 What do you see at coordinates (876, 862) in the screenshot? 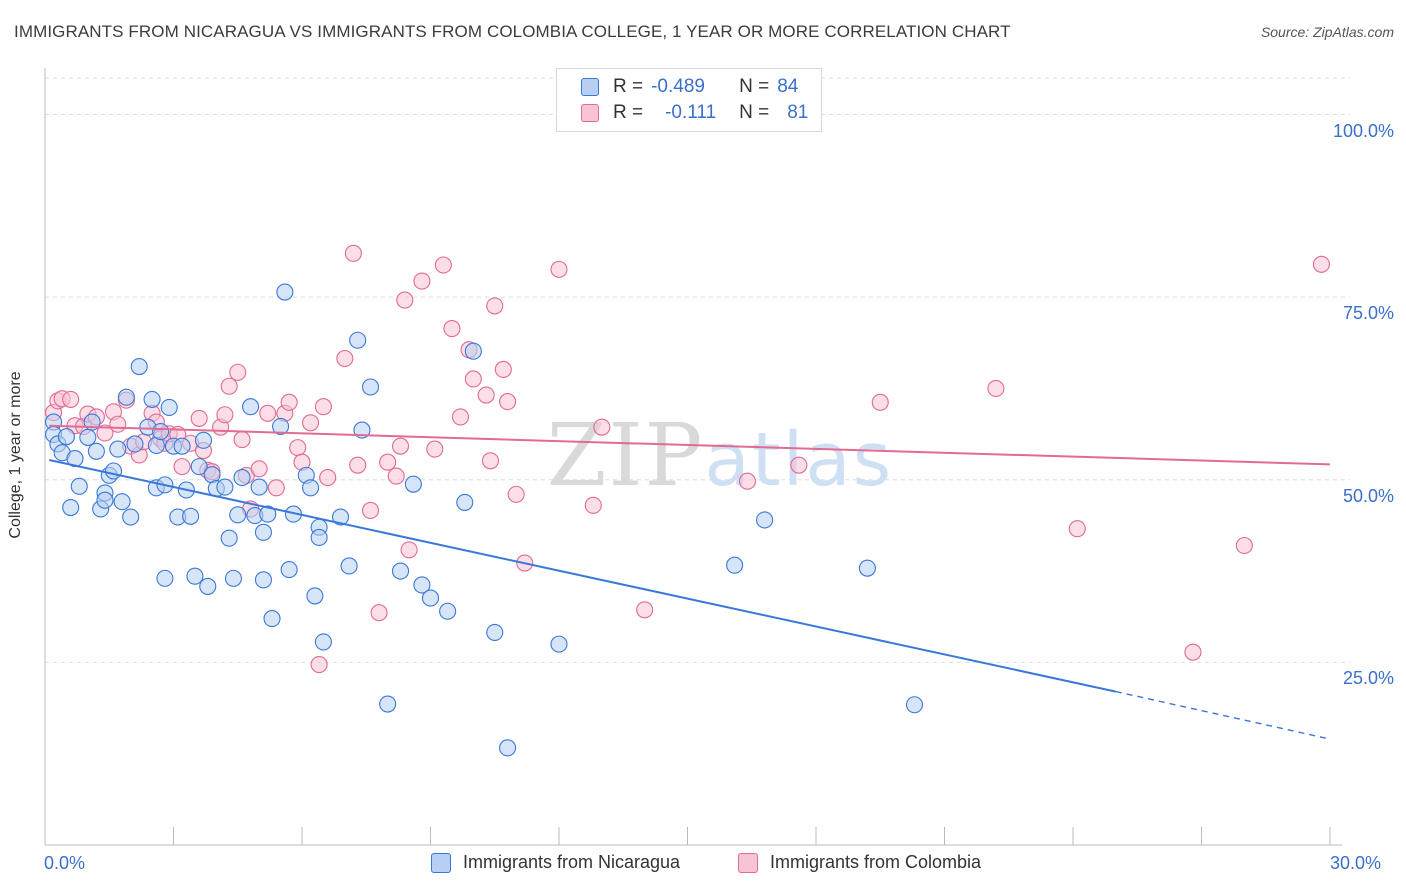
I see `legend-label-colombia: Immigrants from Colombia` at bounding box center [876, 862].